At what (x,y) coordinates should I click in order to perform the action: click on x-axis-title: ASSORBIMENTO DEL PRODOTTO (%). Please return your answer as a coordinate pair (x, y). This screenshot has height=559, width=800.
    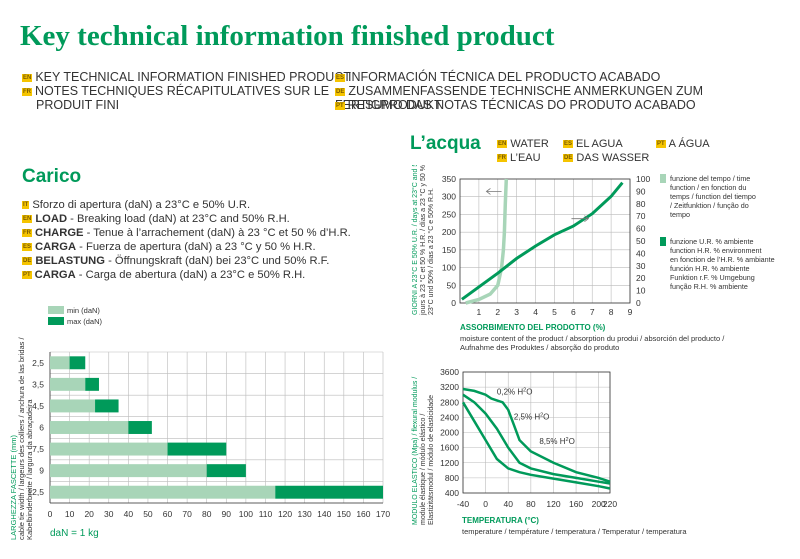
    Looking at the image, I should click on (533, 327).